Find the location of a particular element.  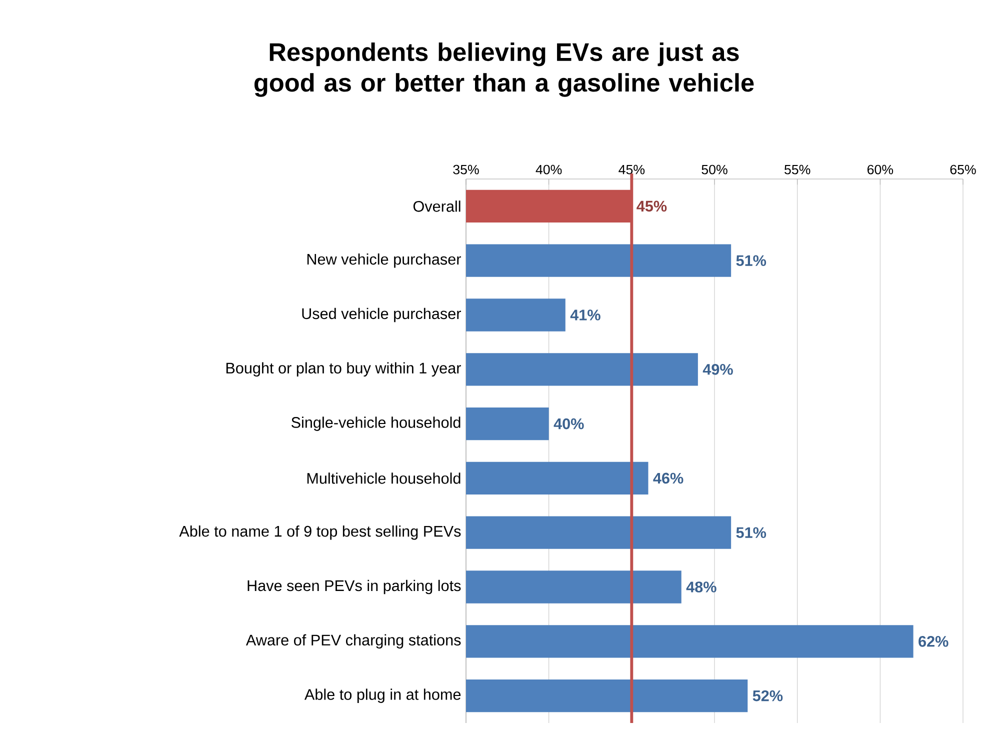

x-tick-label: 45% is located at coordinates (631, 169).